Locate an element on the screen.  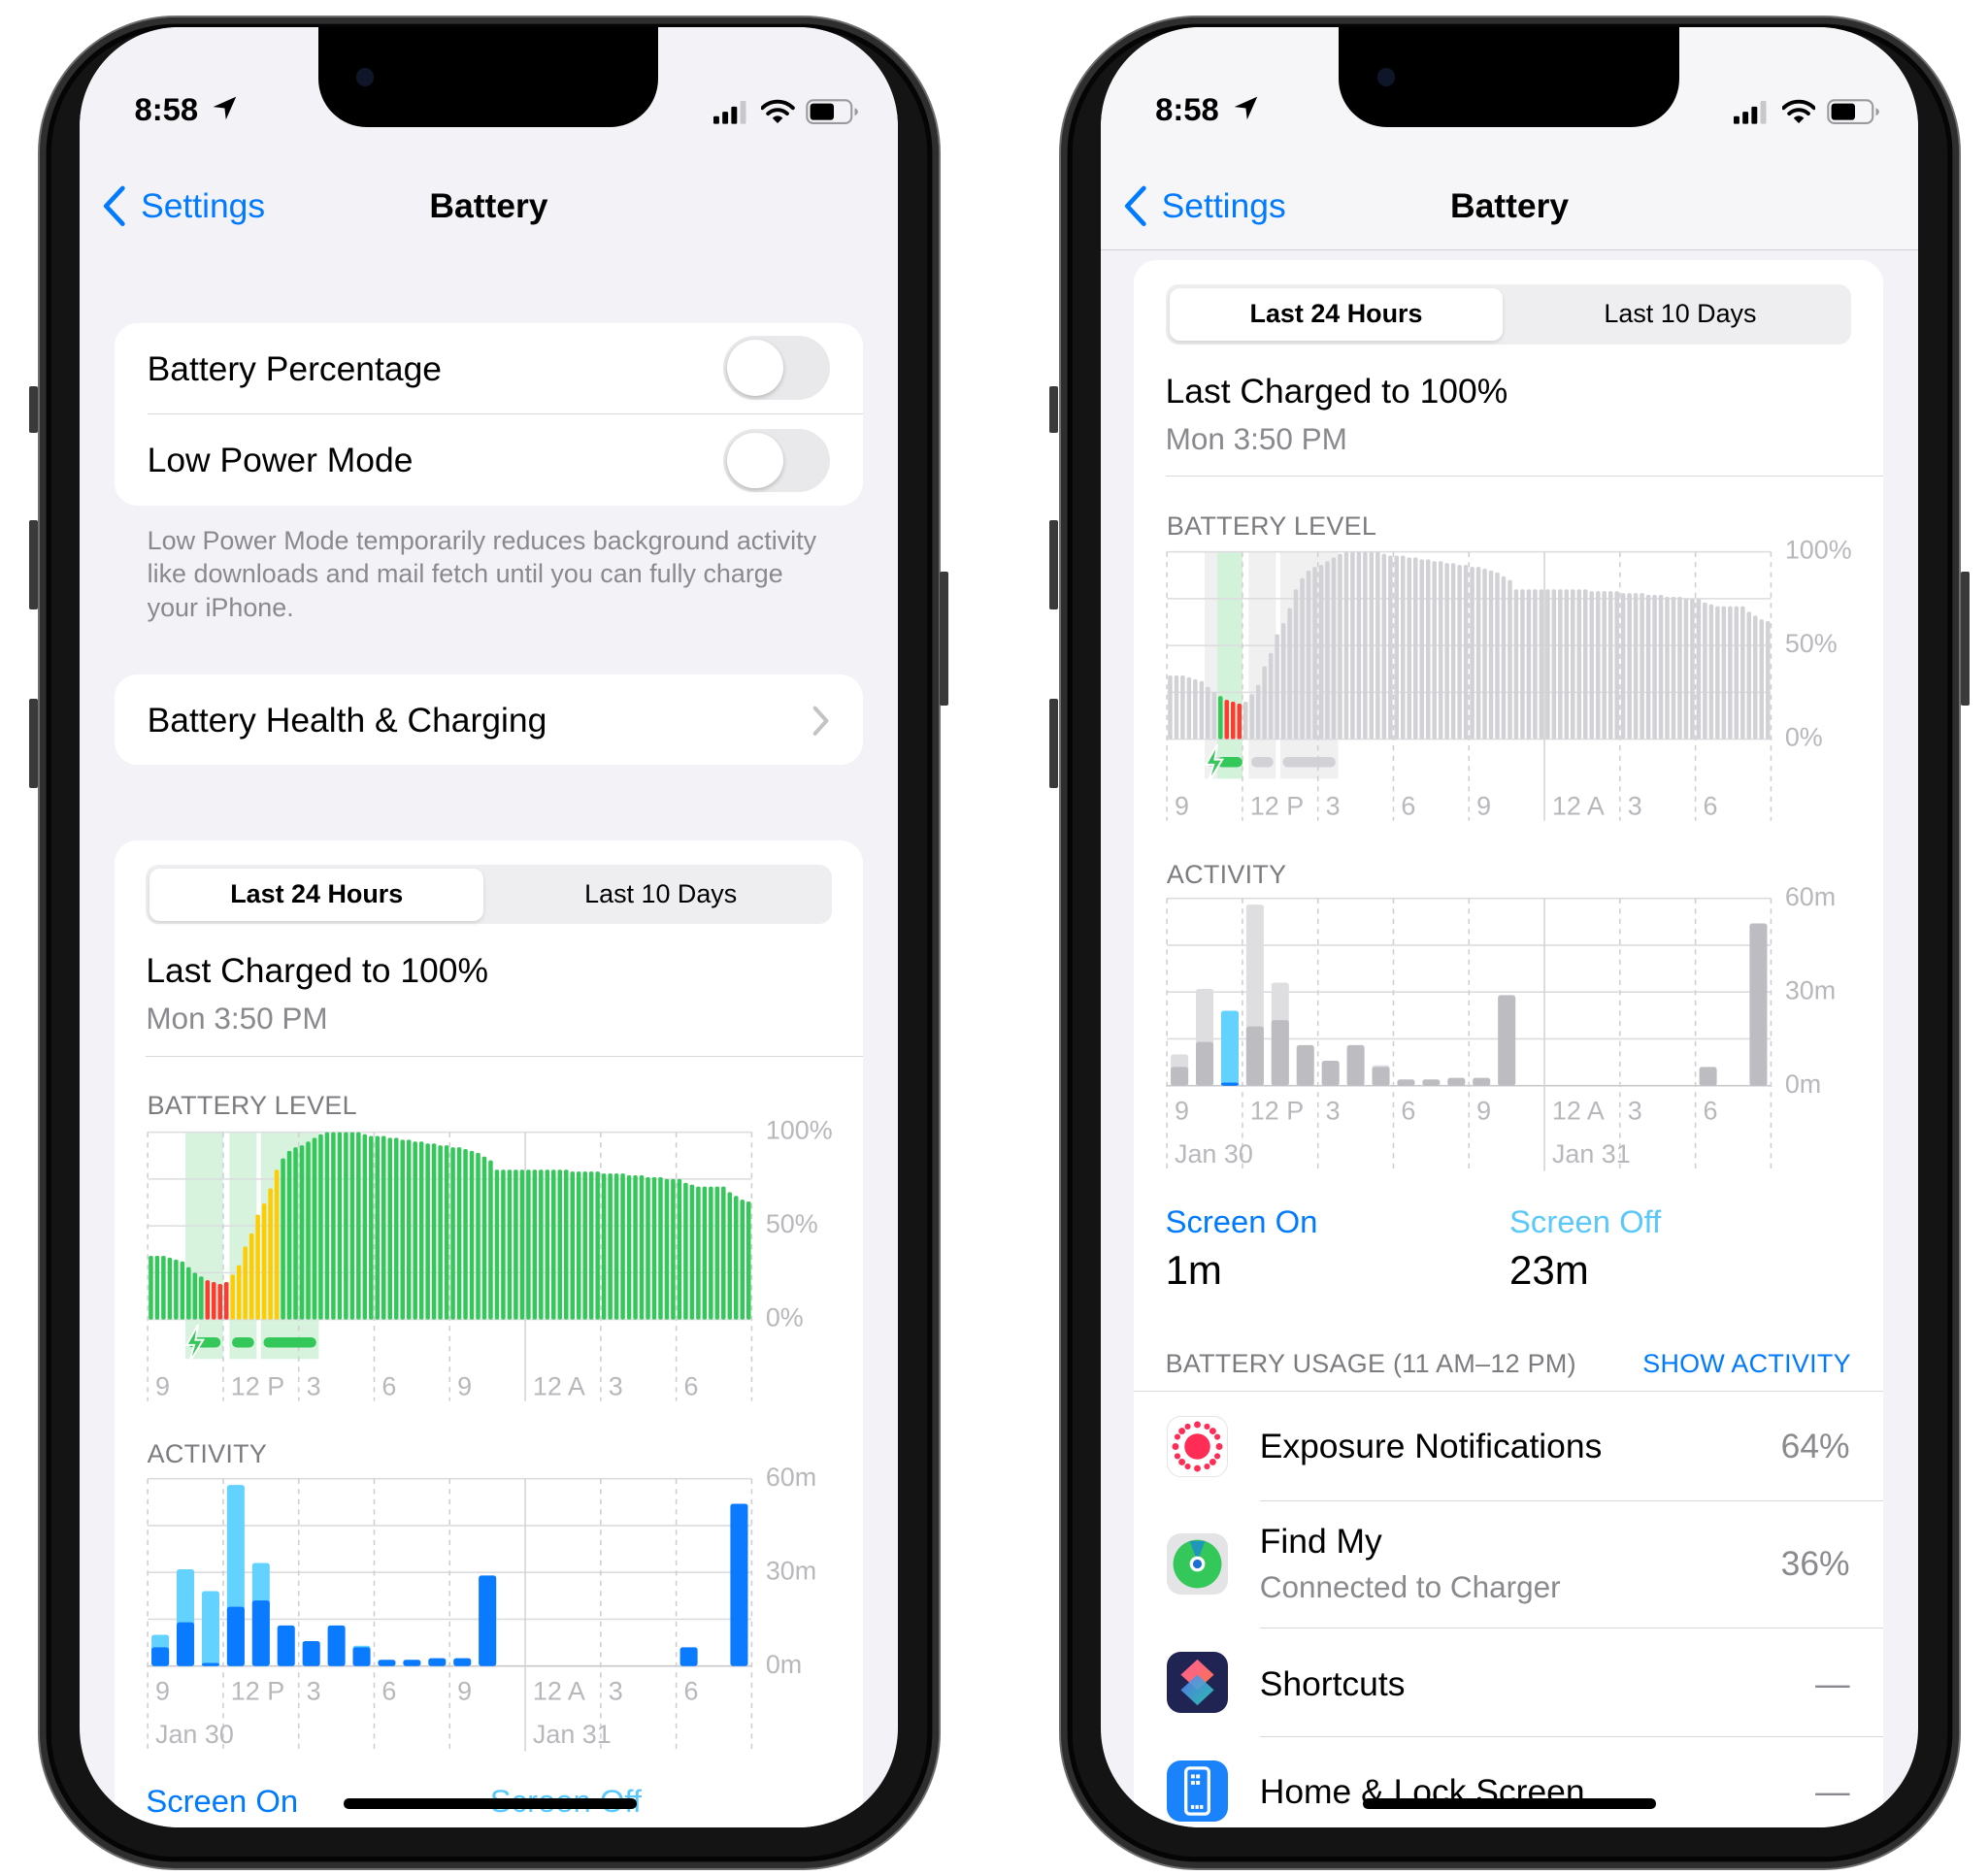
battery-percentage-label: Battery Percentage is located at coordinates (294, 368).